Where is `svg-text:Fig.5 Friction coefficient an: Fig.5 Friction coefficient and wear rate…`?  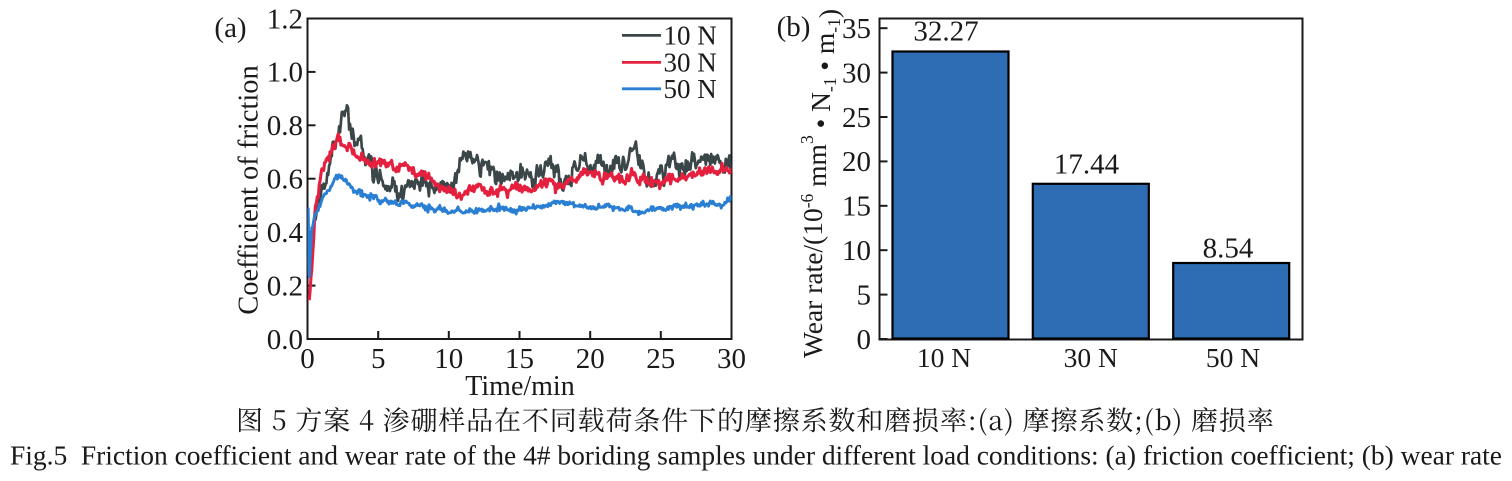
svg-text:Fig.5 Friction coefficient an: Fig.5 Friction coefficient and wear rate… is located at coordinates (756, 455).